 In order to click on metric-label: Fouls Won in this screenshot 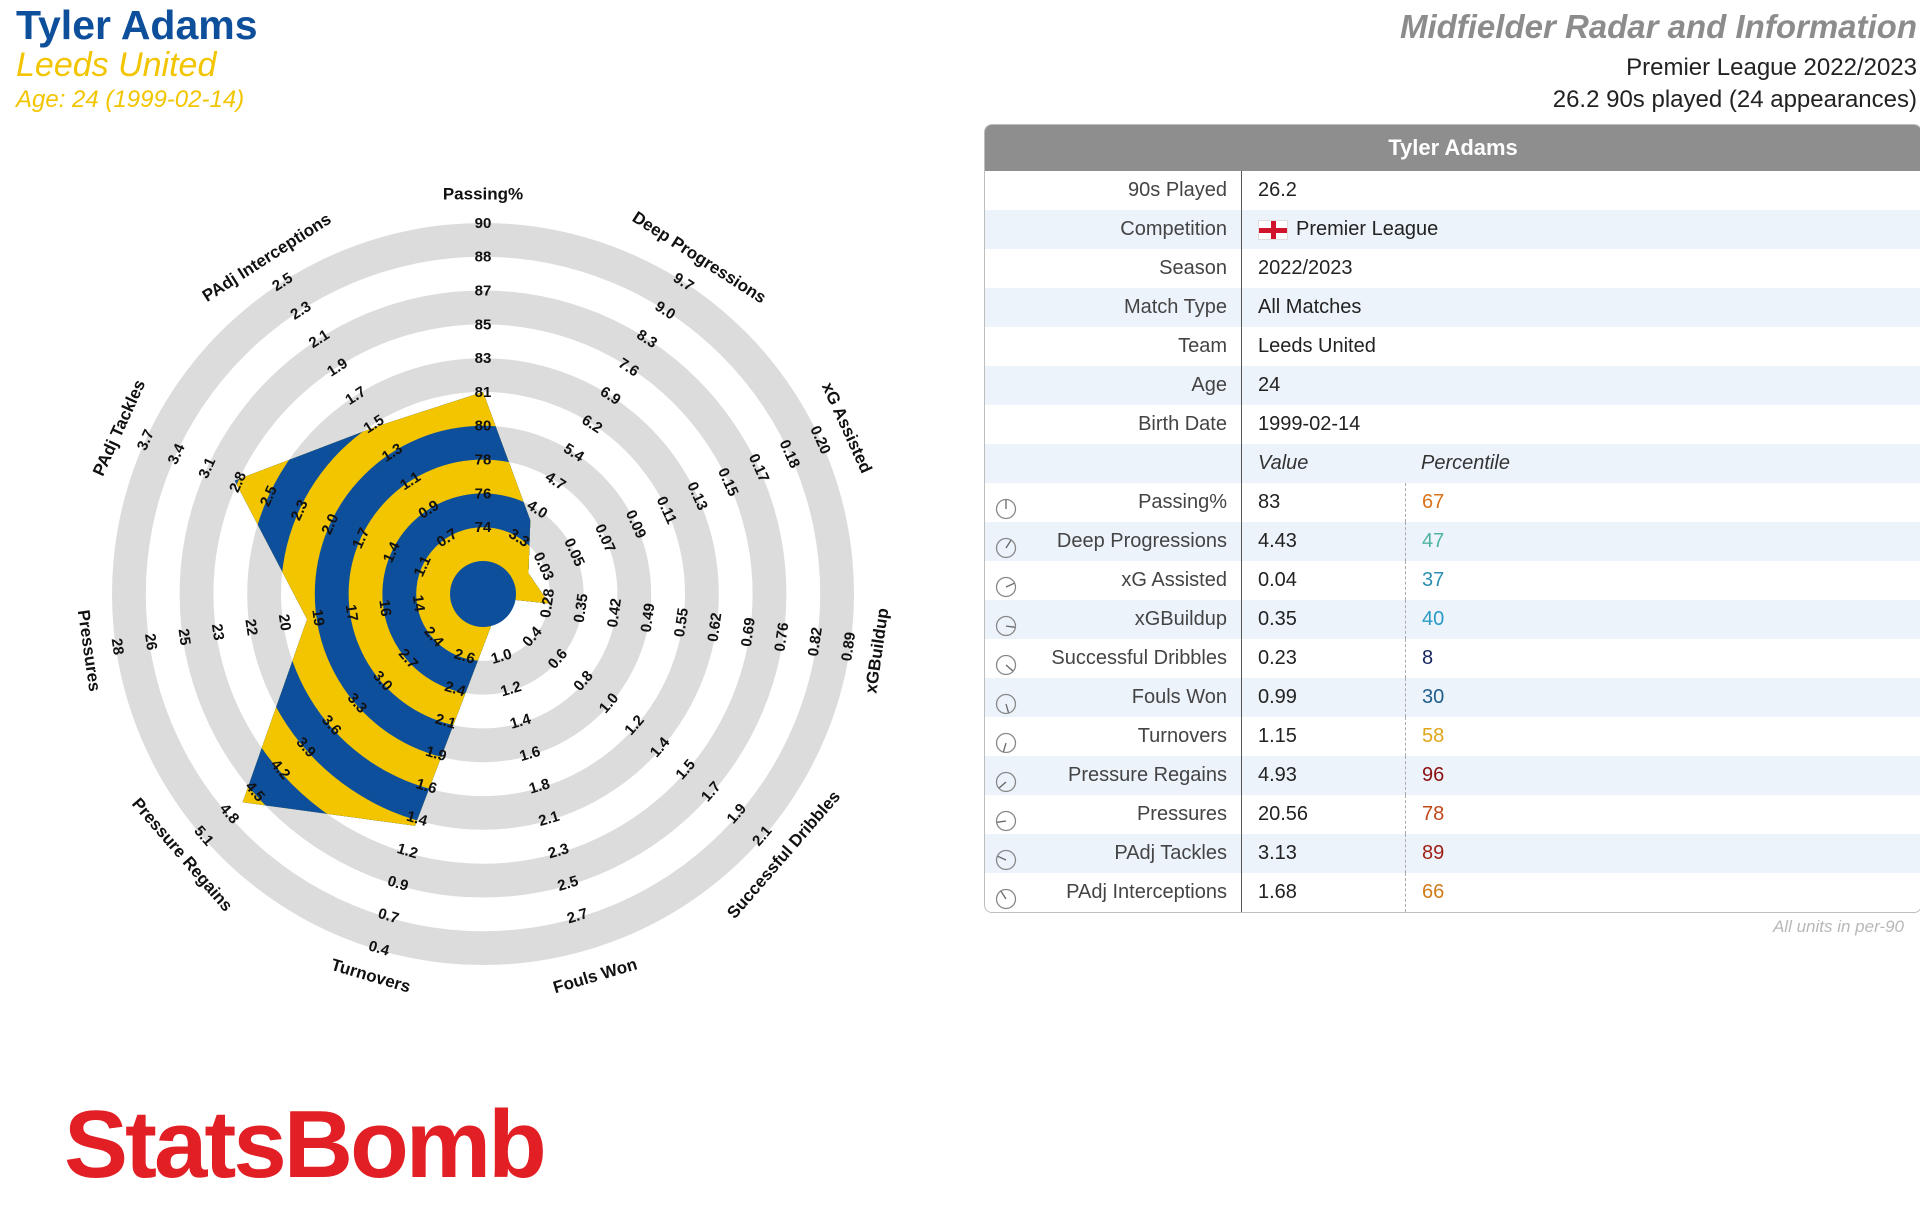, I will do `click(1113, 700)`.